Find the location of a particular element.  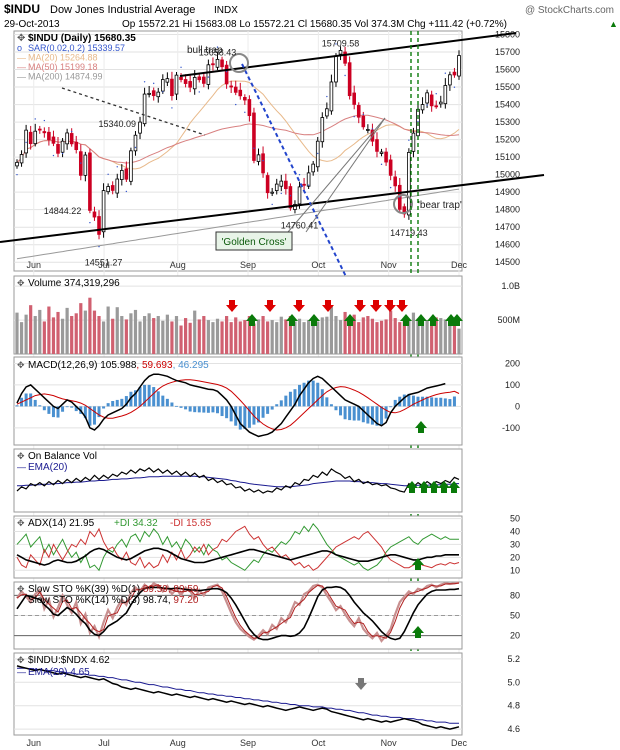

ma50-line is located at coordinates (238, 139).